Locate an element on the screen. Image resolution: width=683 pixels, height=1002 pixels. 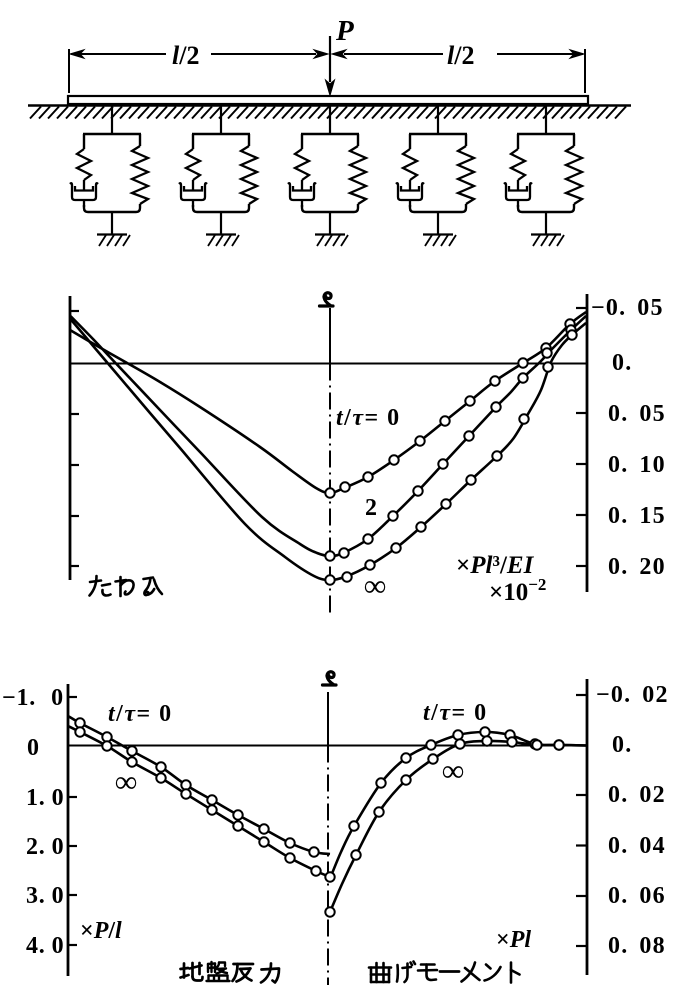
svg-text:2.0: 2. 0 is located at coordinates (45, 847).